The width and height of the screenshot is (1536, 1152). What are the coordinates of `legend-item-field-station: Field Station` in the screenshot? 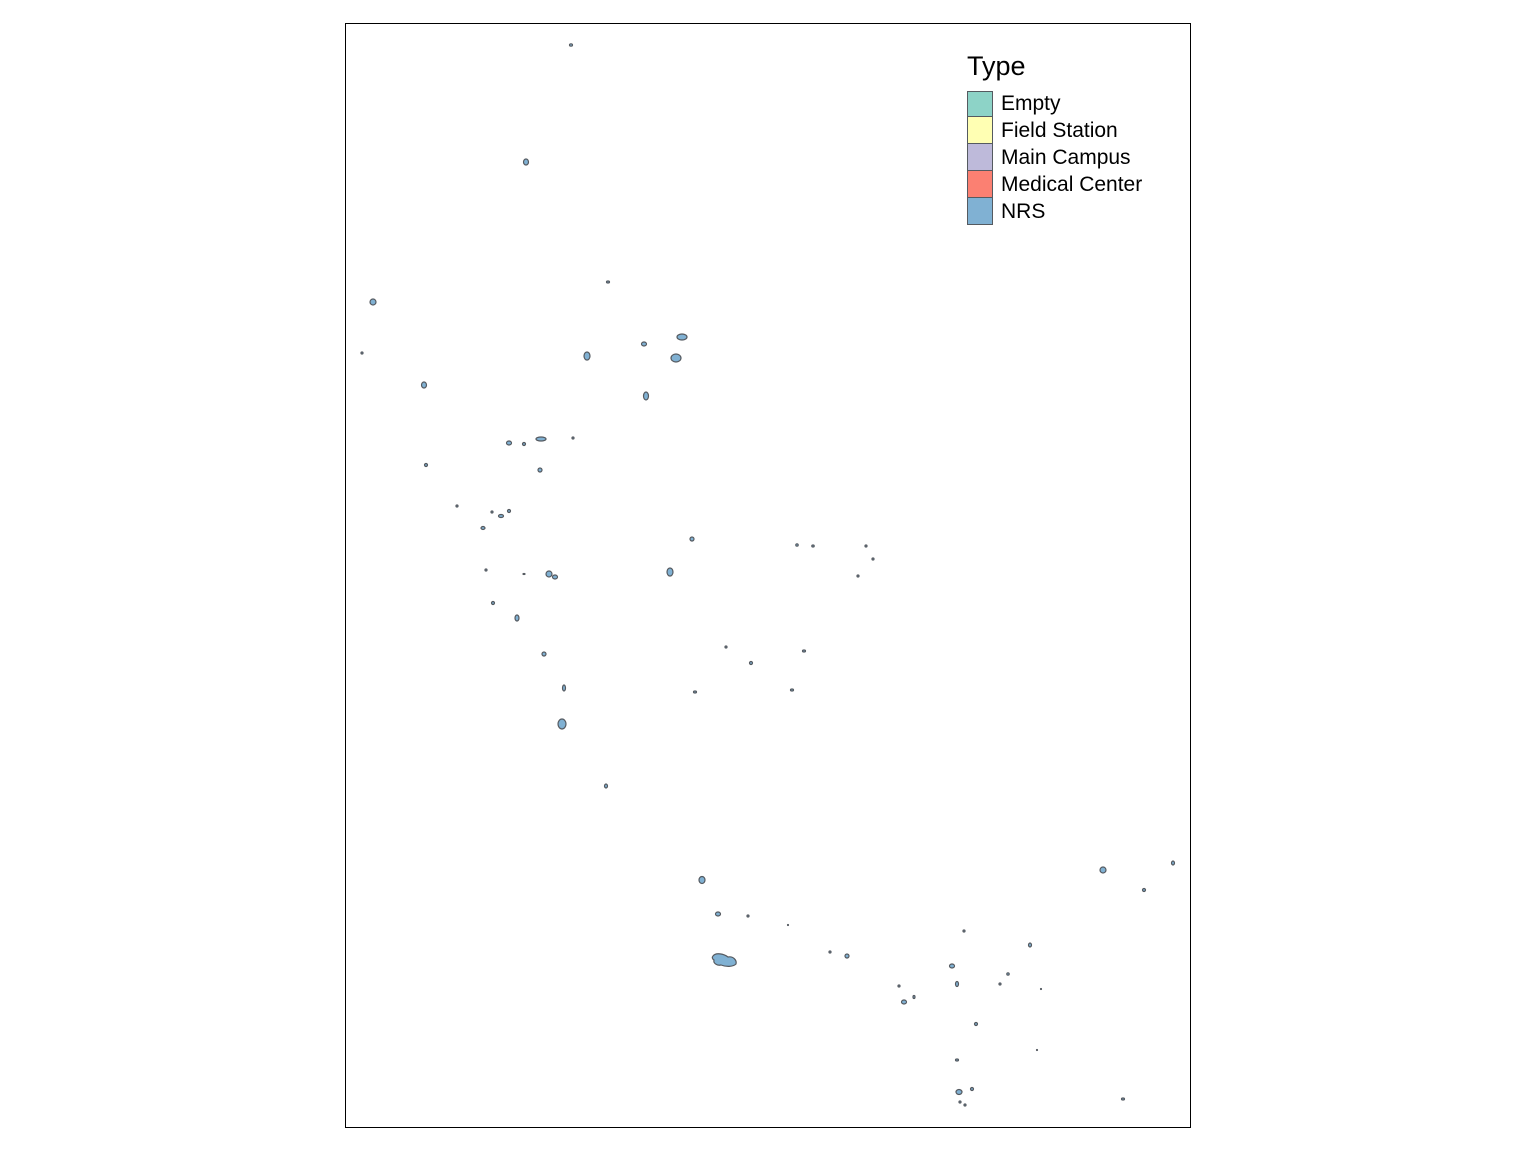 It's located at (1054, 130).